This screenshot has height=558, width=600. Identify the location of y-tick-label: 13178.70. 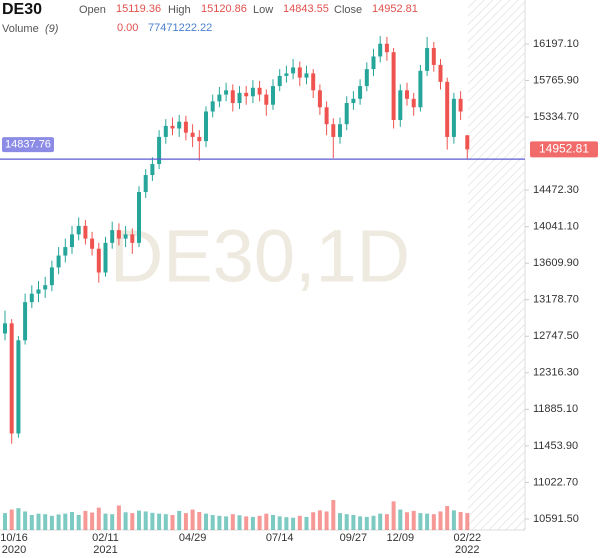
(556, 300).